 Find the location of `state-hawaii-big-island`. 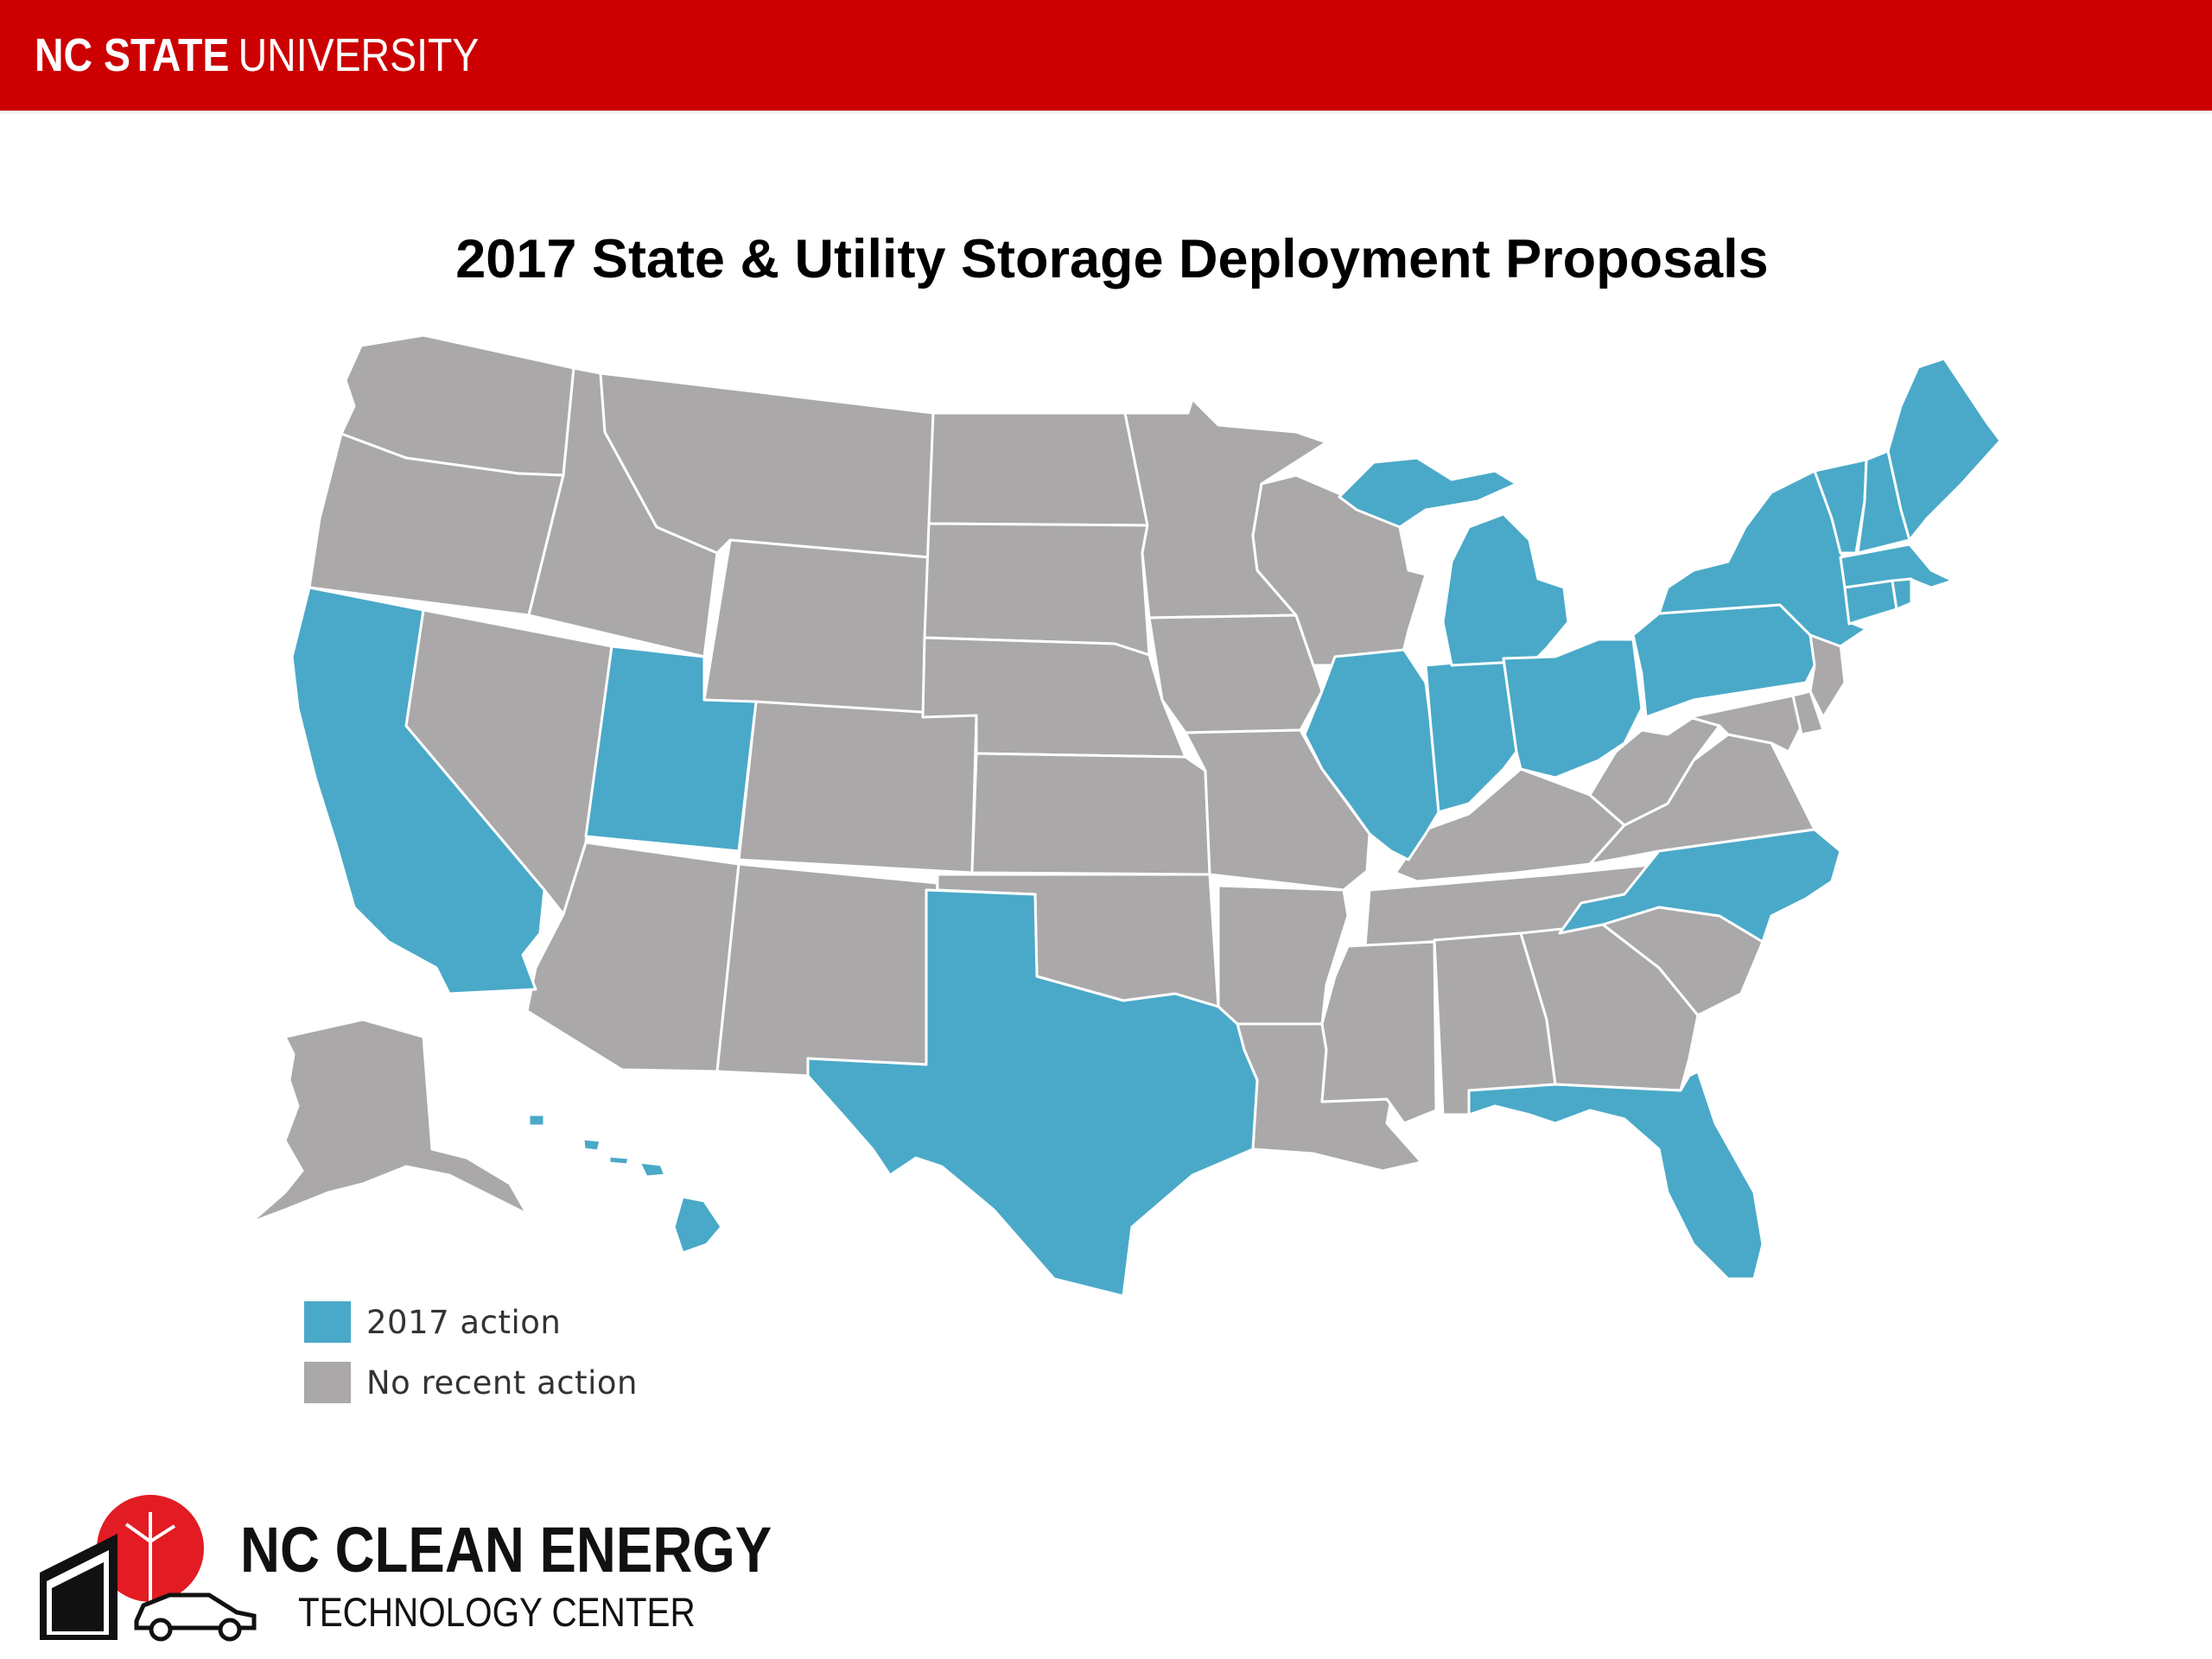

state-hawaii-big-island is located at coordinates (697, 1225).